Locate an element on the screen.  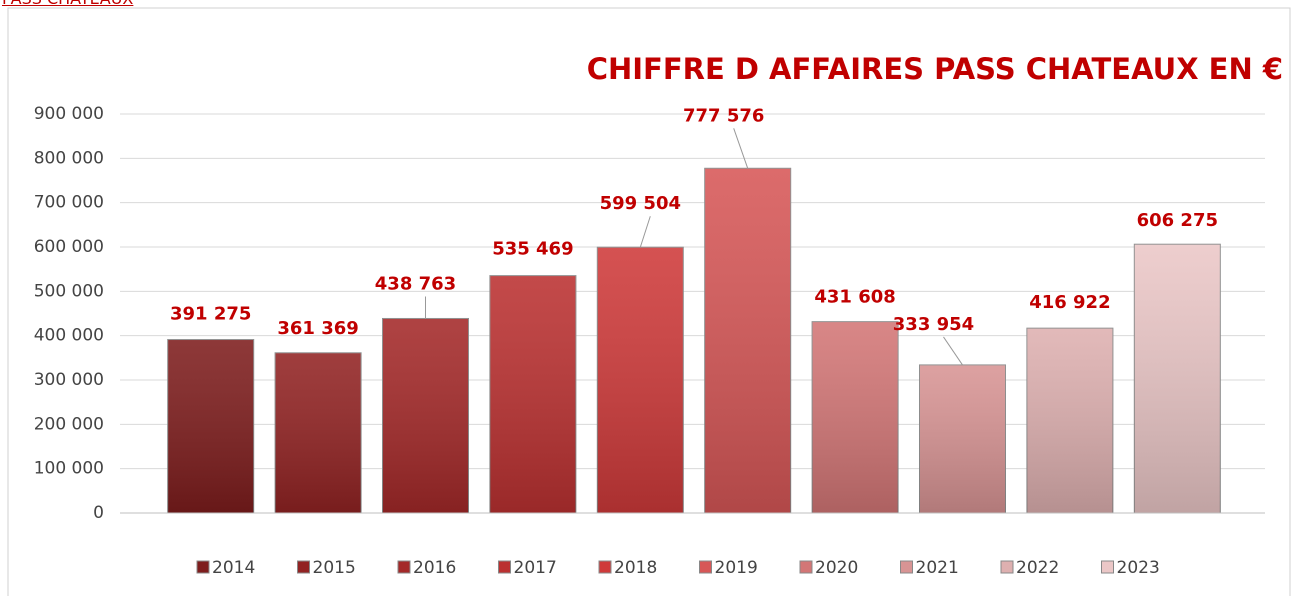
data-label: 606 275 is located at coordinates (1177, 220).